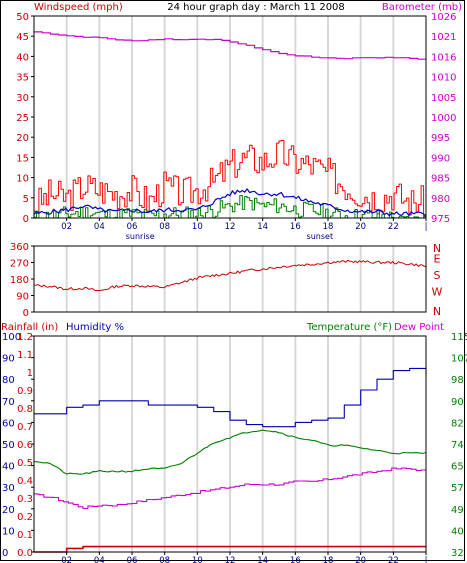  Describe the element at coordinates (19, 280) in the screenshot. I see `direction-tick-label: 180` at that location.